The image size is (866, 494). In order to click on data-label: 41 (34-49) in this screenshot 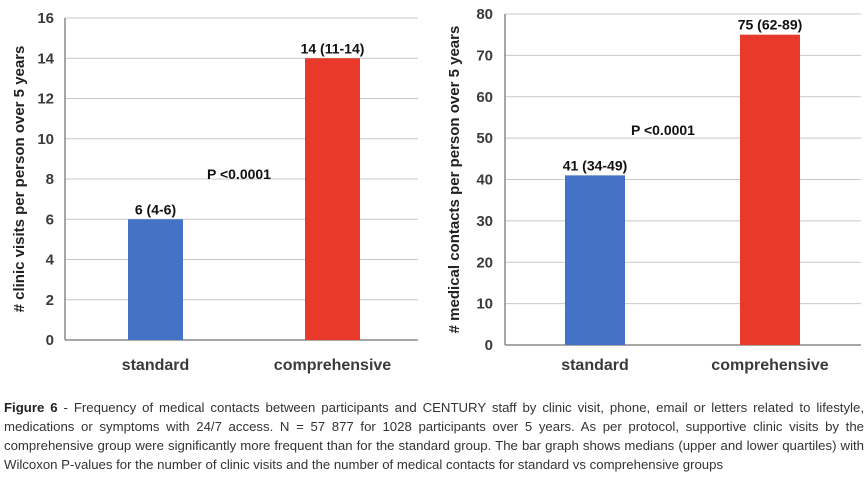, I will do `click(595, 165)`.